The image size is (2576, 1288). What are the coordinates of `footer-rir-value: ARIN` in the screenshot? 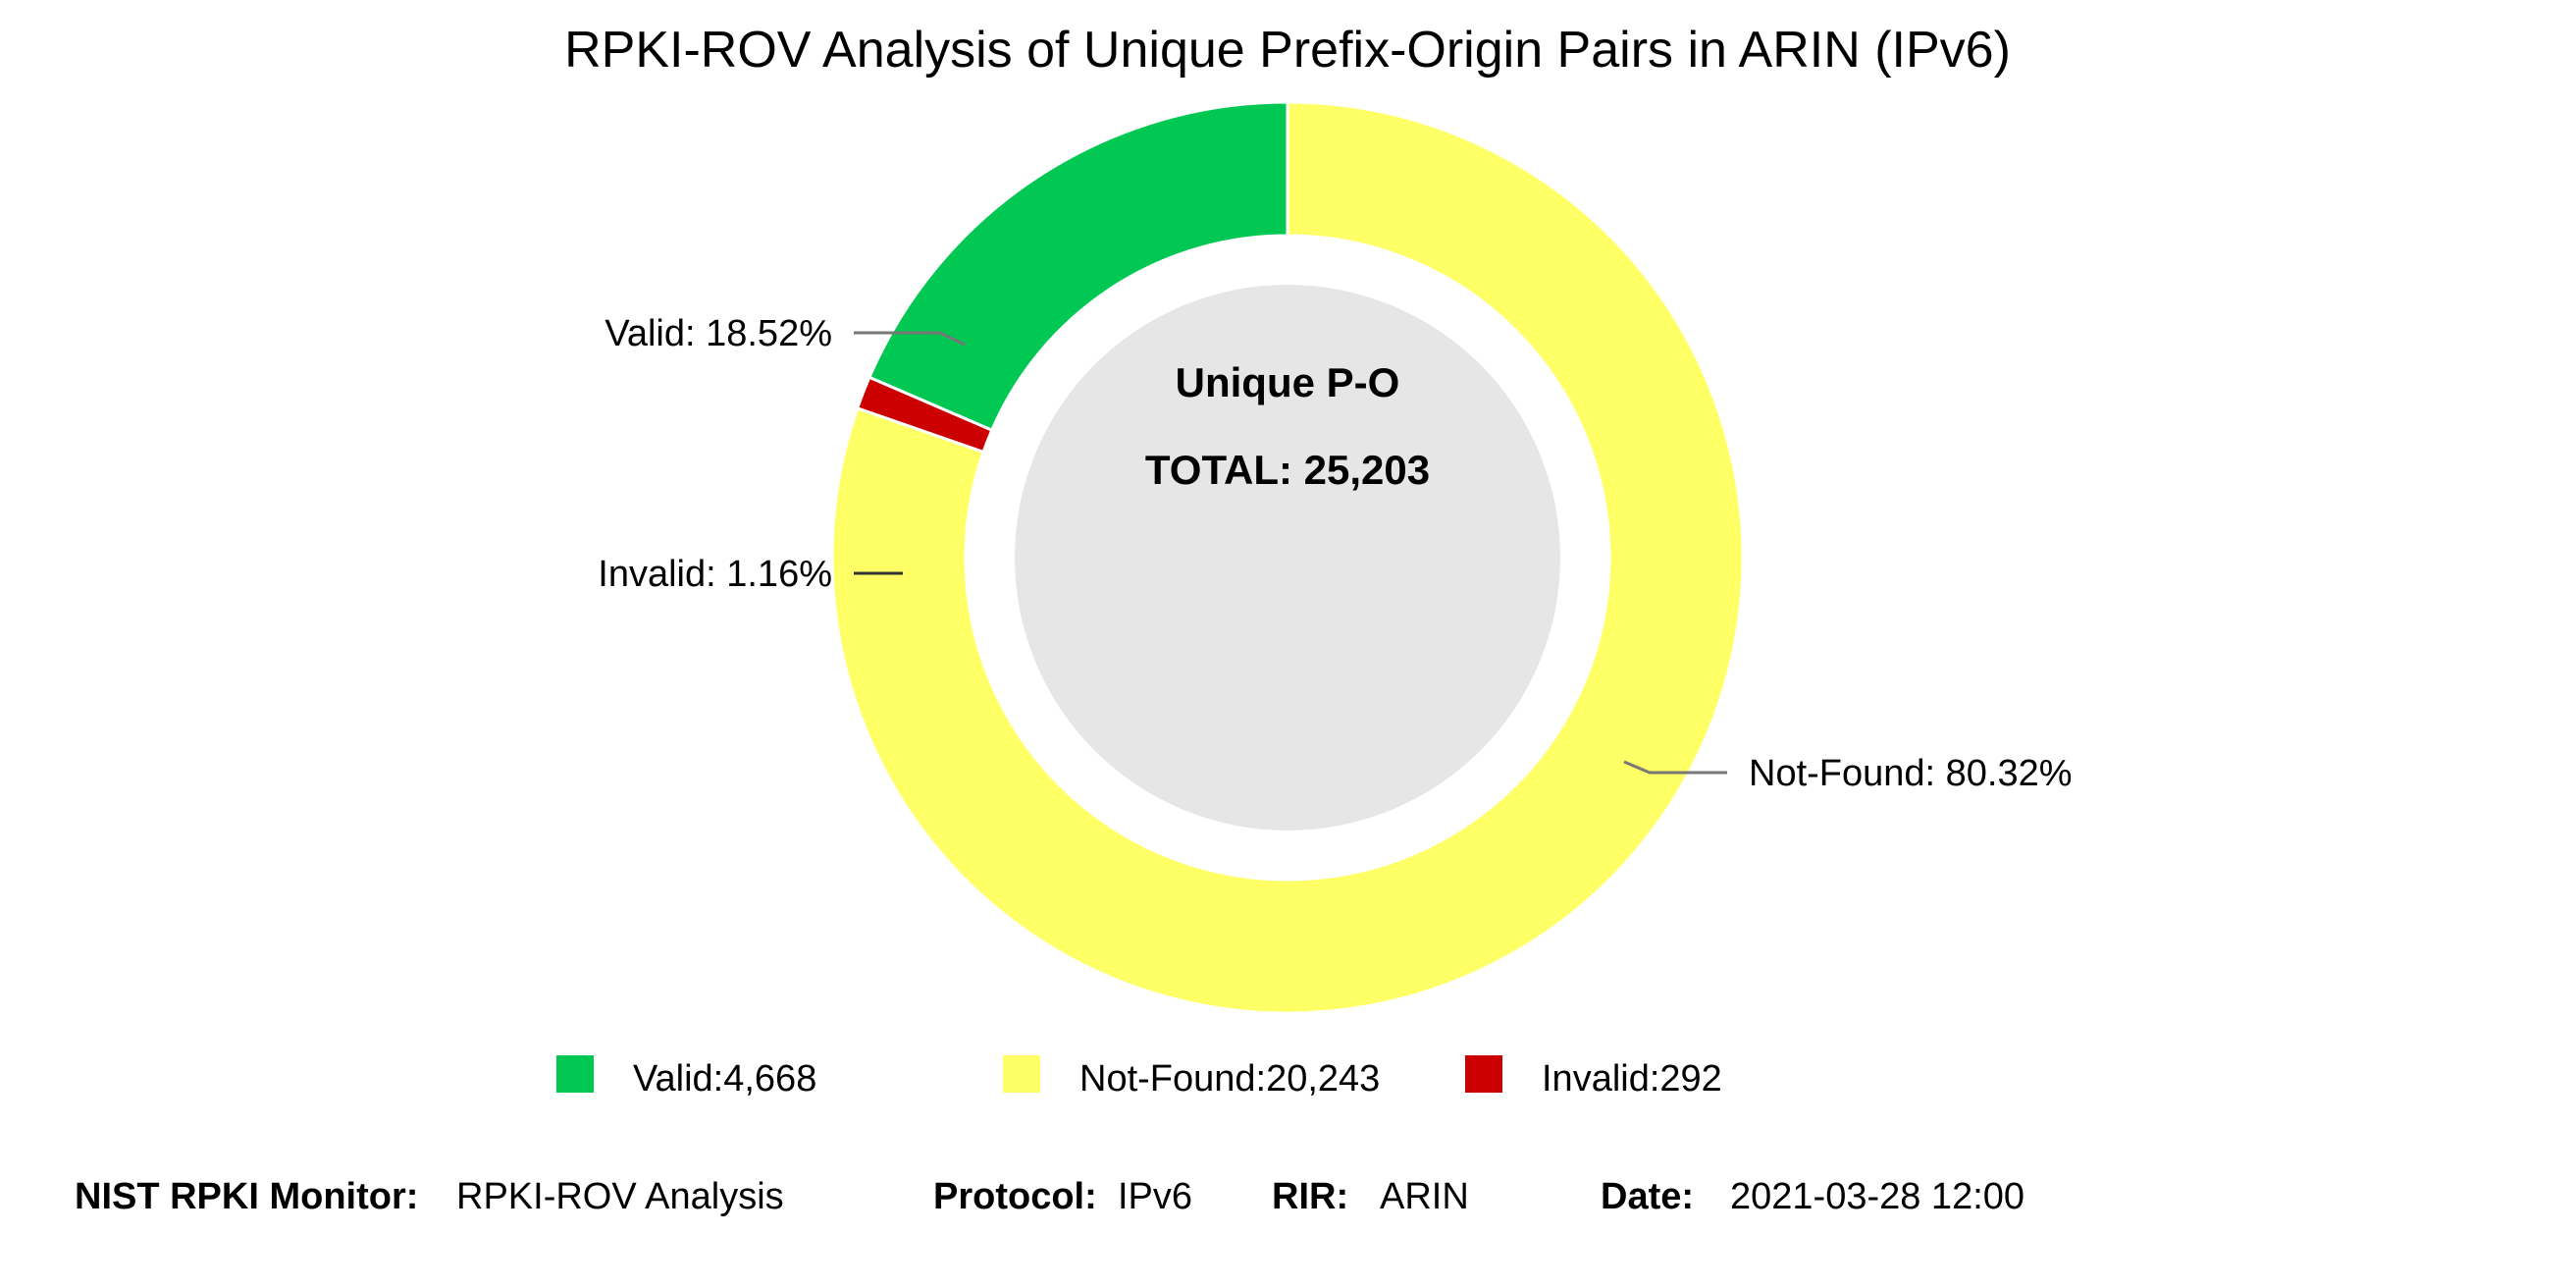 It's located at (1424, 1196).